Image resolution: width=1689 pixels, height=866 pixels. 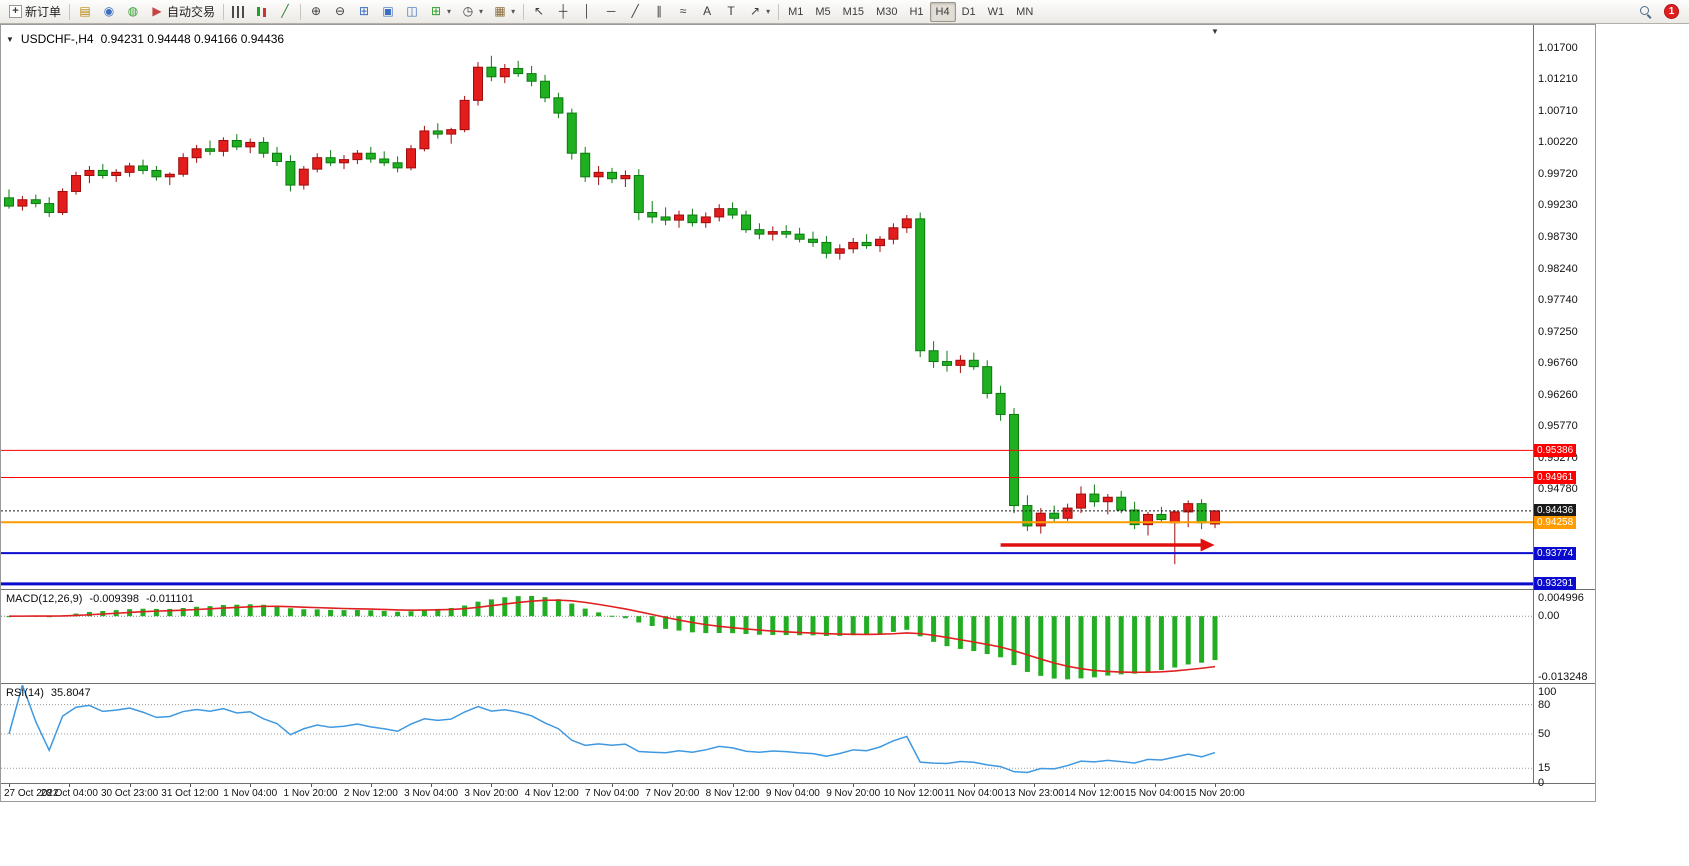 I want to click on horizontal-line-button: ─, so click(x=611, y=12).